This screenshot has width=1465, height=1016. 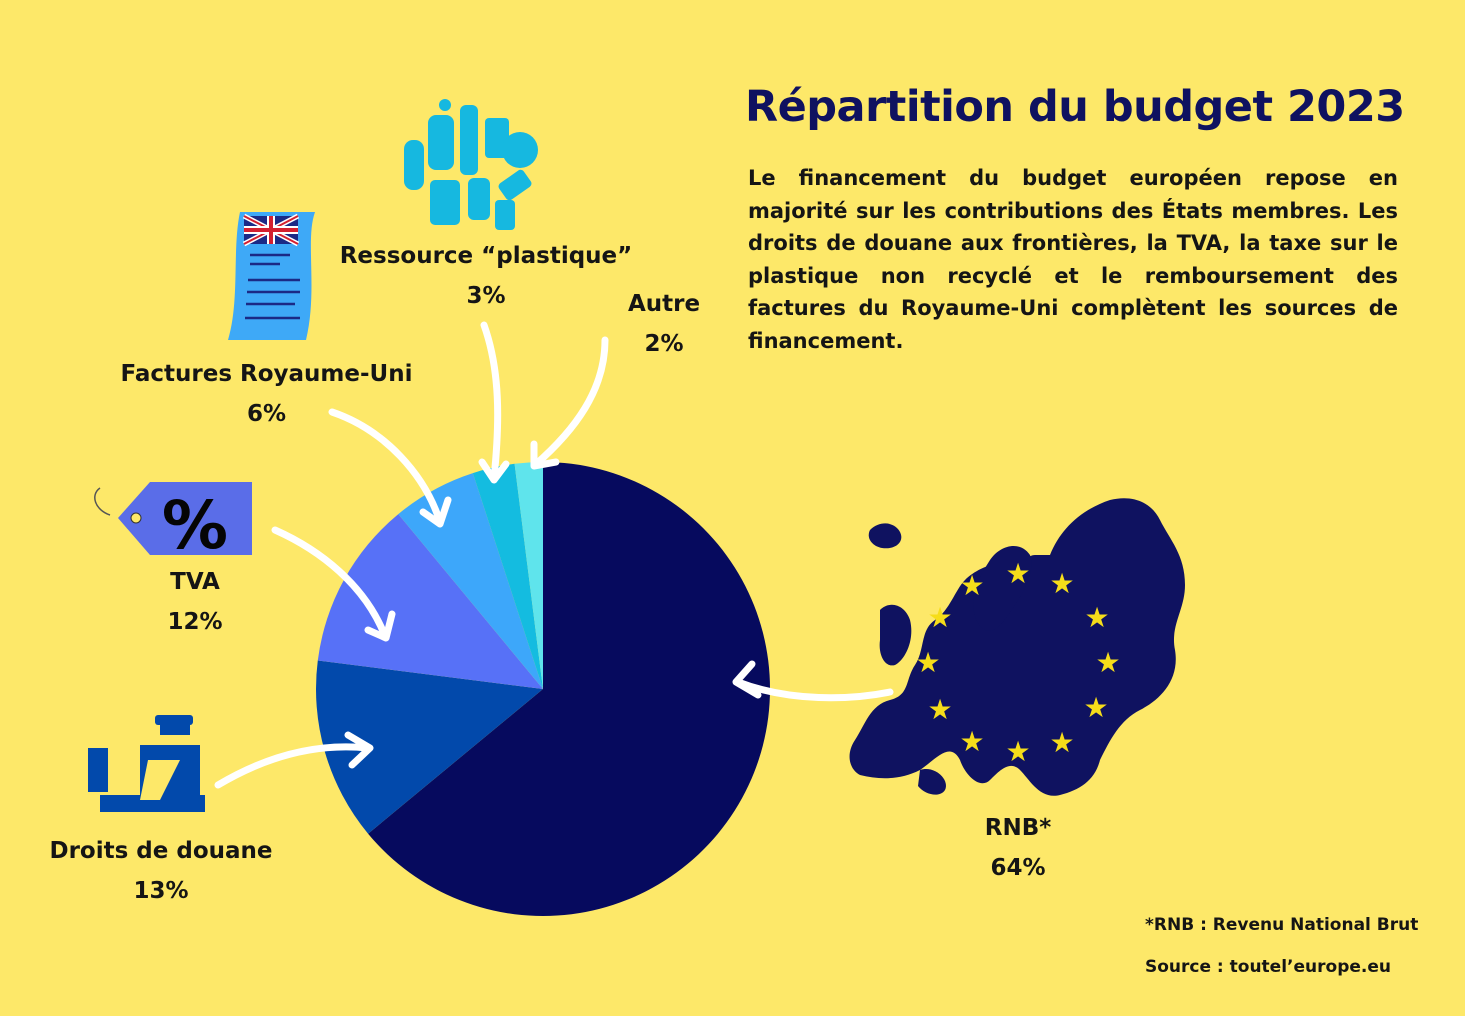 What do you see at coordinates (471, 164) in the screenshot?
I see `plastic-waste-icon` at bounding box center [471, 164].